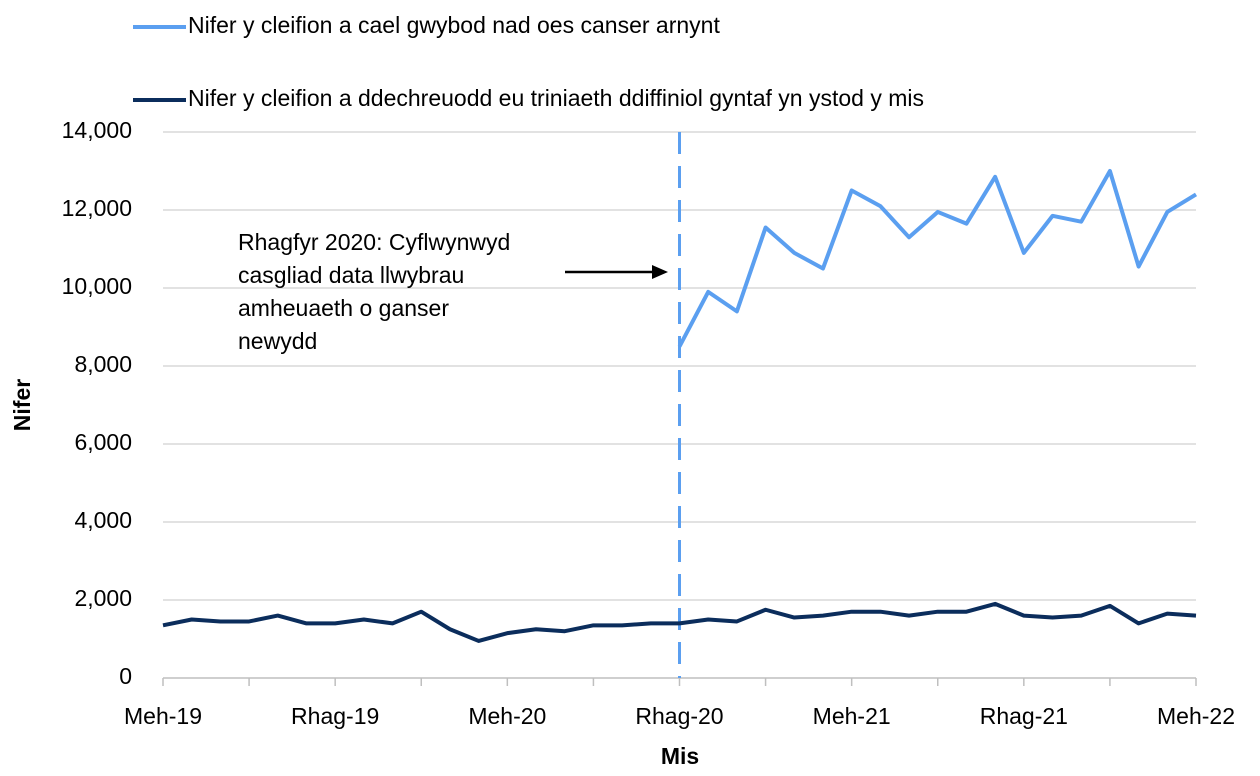 The width and height of the screenshot is (1260, 776). What do you see at coordinates (852, 716) in the screenshot?
I see `x-tick-label: Meh-21` at bounding box center [852, 716].